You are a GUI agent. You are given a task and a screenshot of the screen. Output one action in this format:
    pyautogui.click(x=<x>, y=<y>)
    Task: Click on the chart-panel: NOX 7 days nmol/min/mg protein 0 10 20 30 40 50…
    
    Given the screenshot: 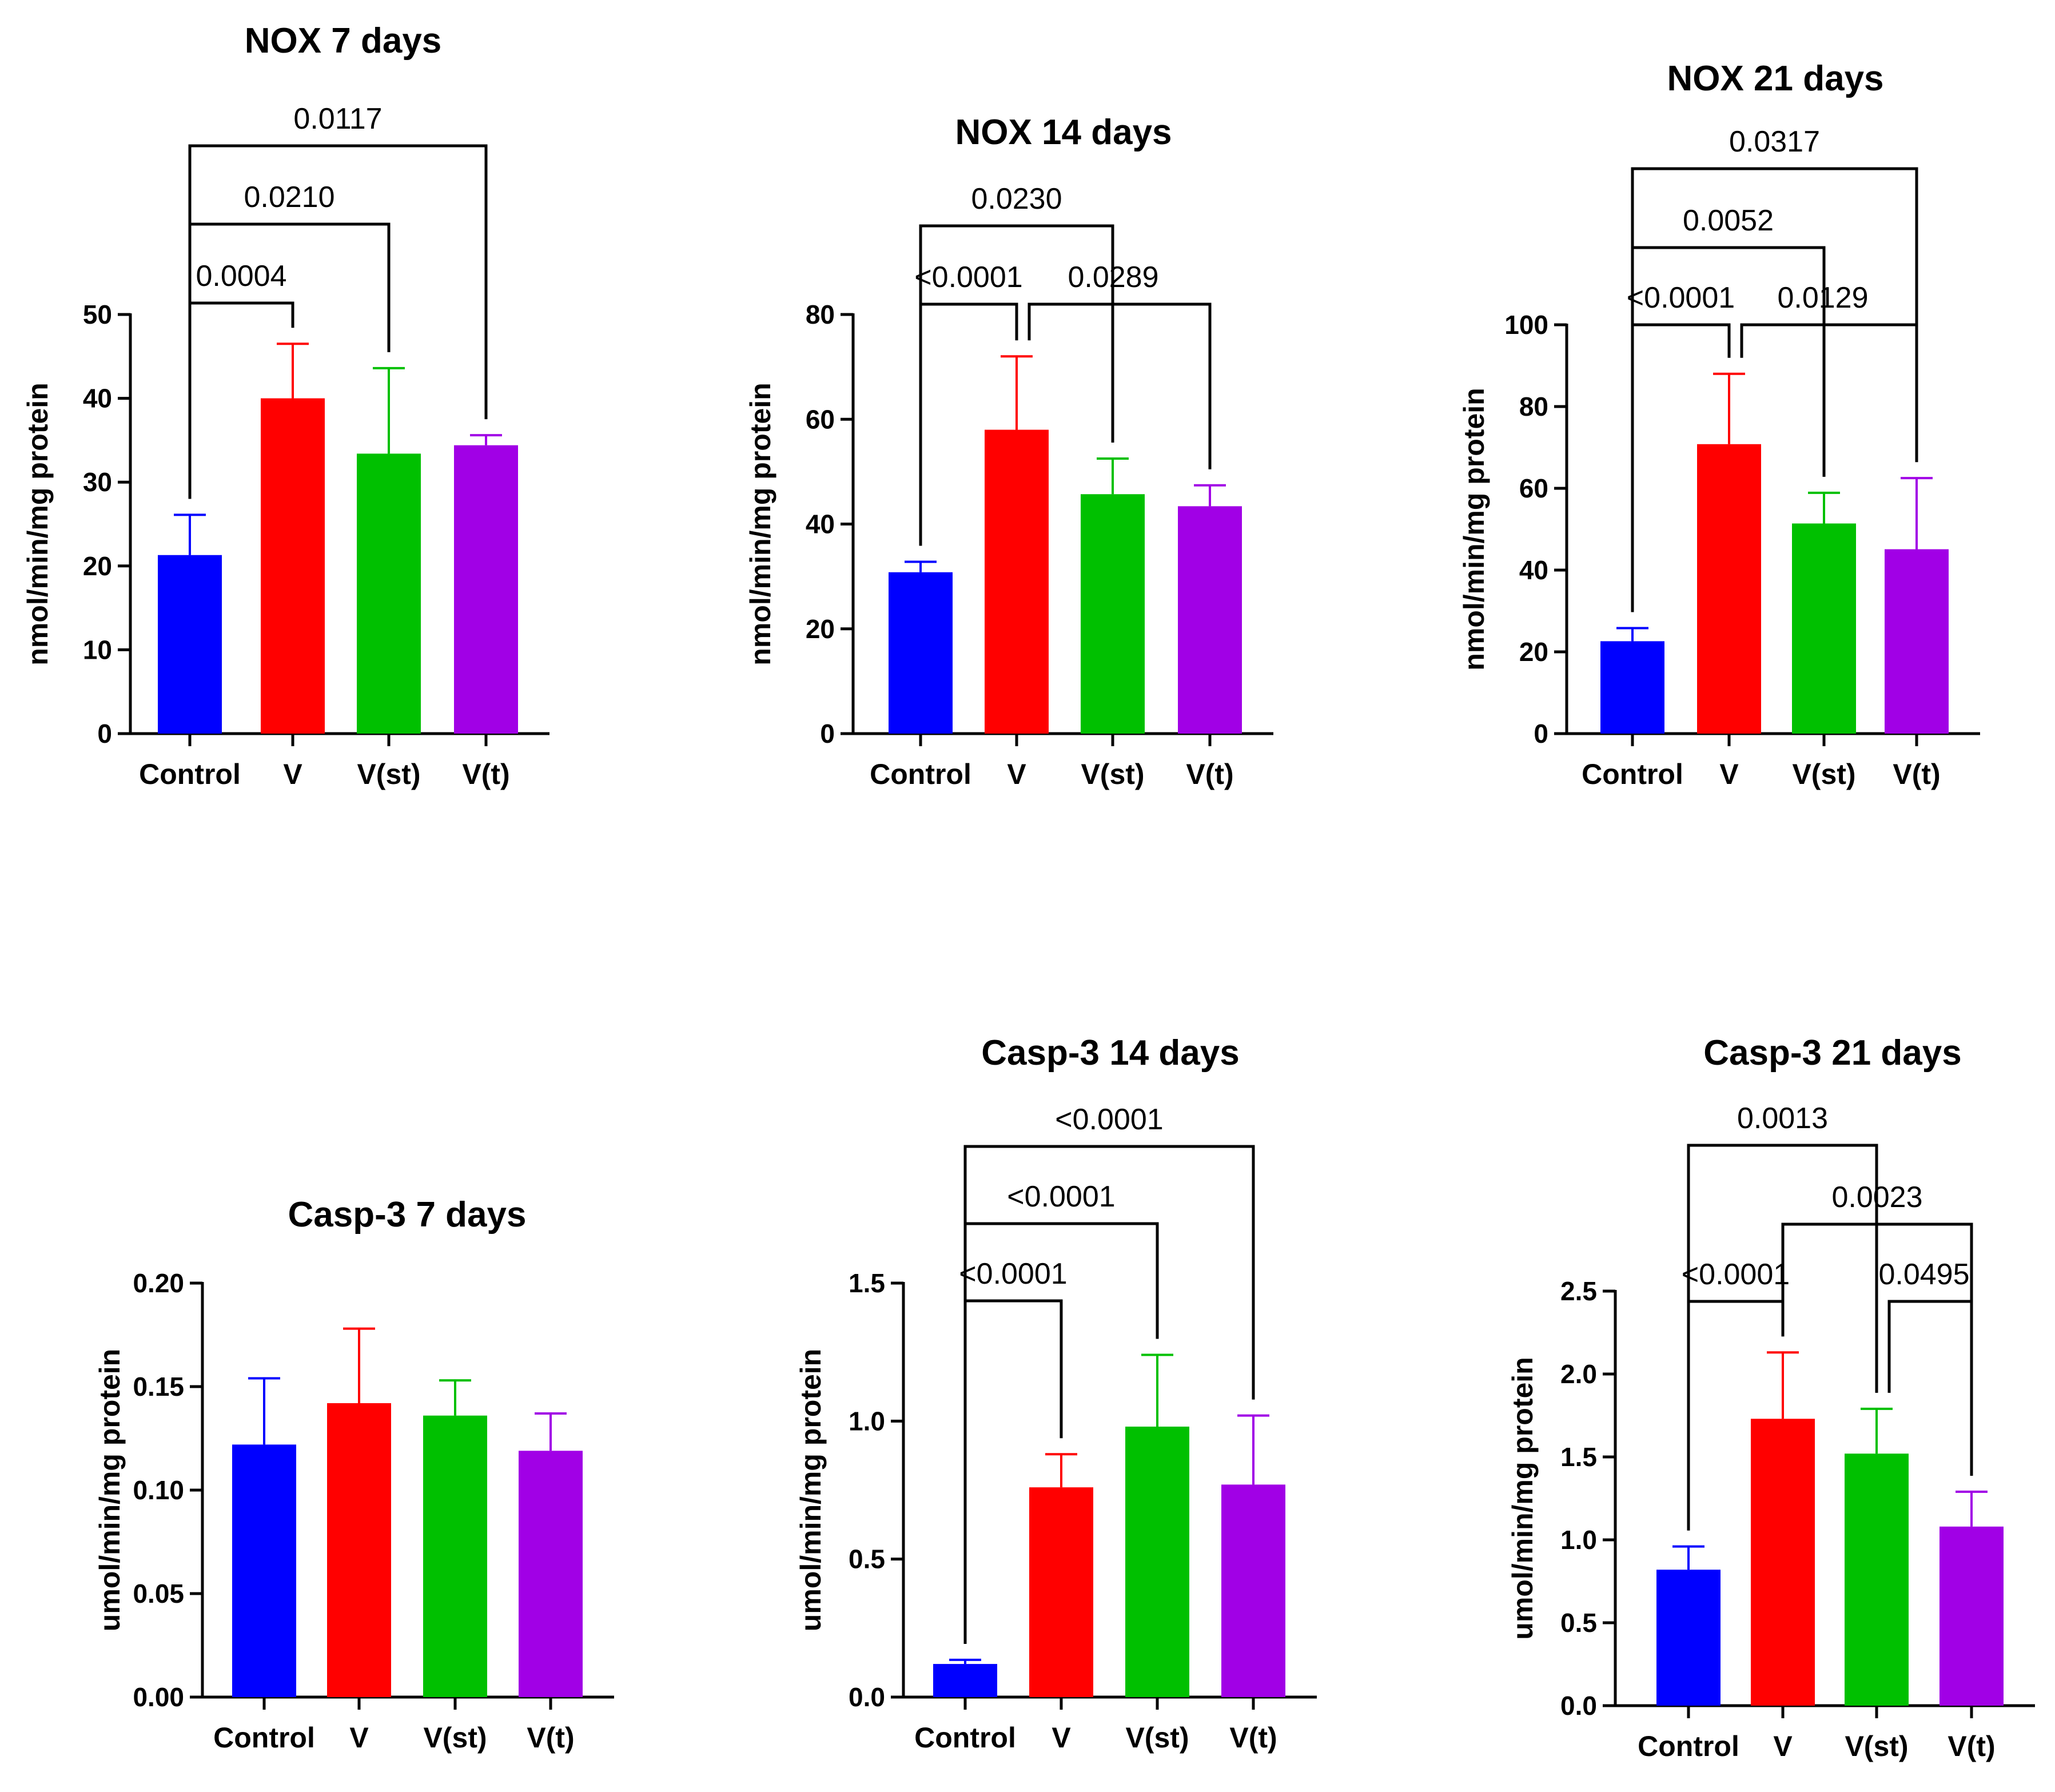 What is the action you would take?
    pyautogui.click(x=285, y=405)
    